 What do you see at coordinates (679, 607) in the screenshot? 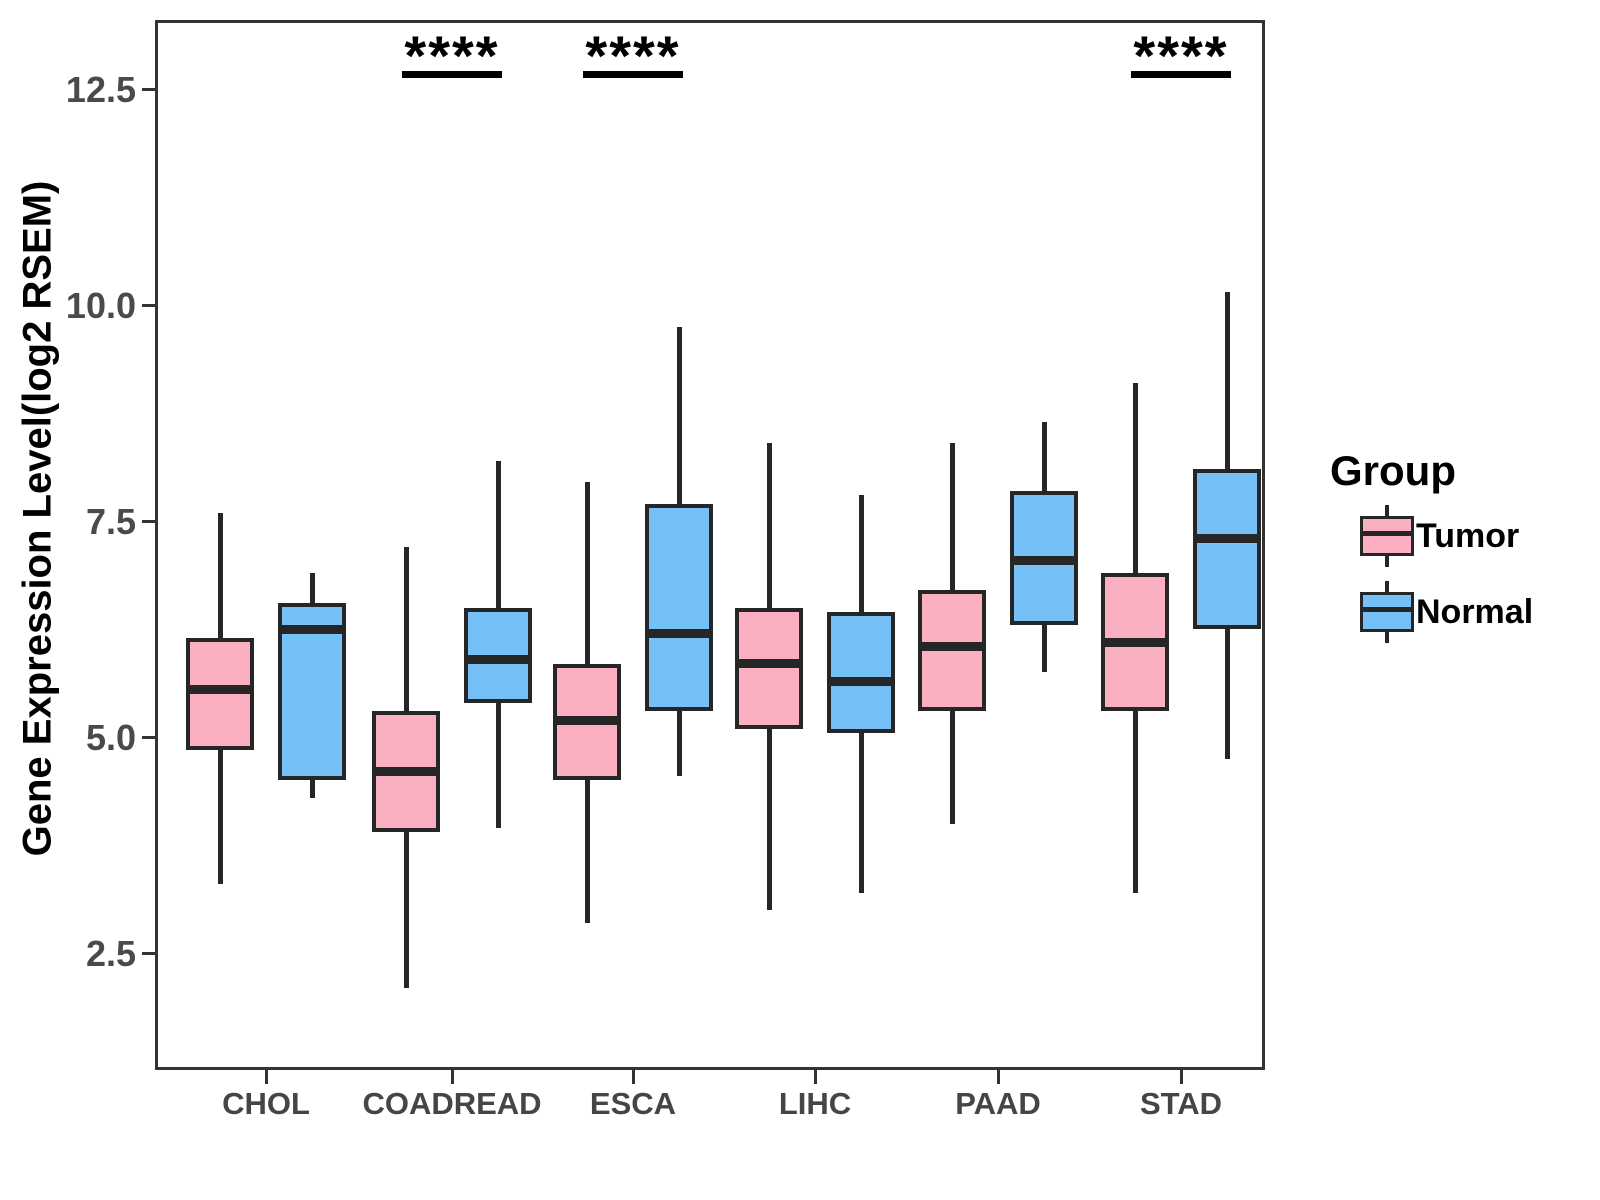
I see `box-esca-normal` at bounding box center [679, 607].